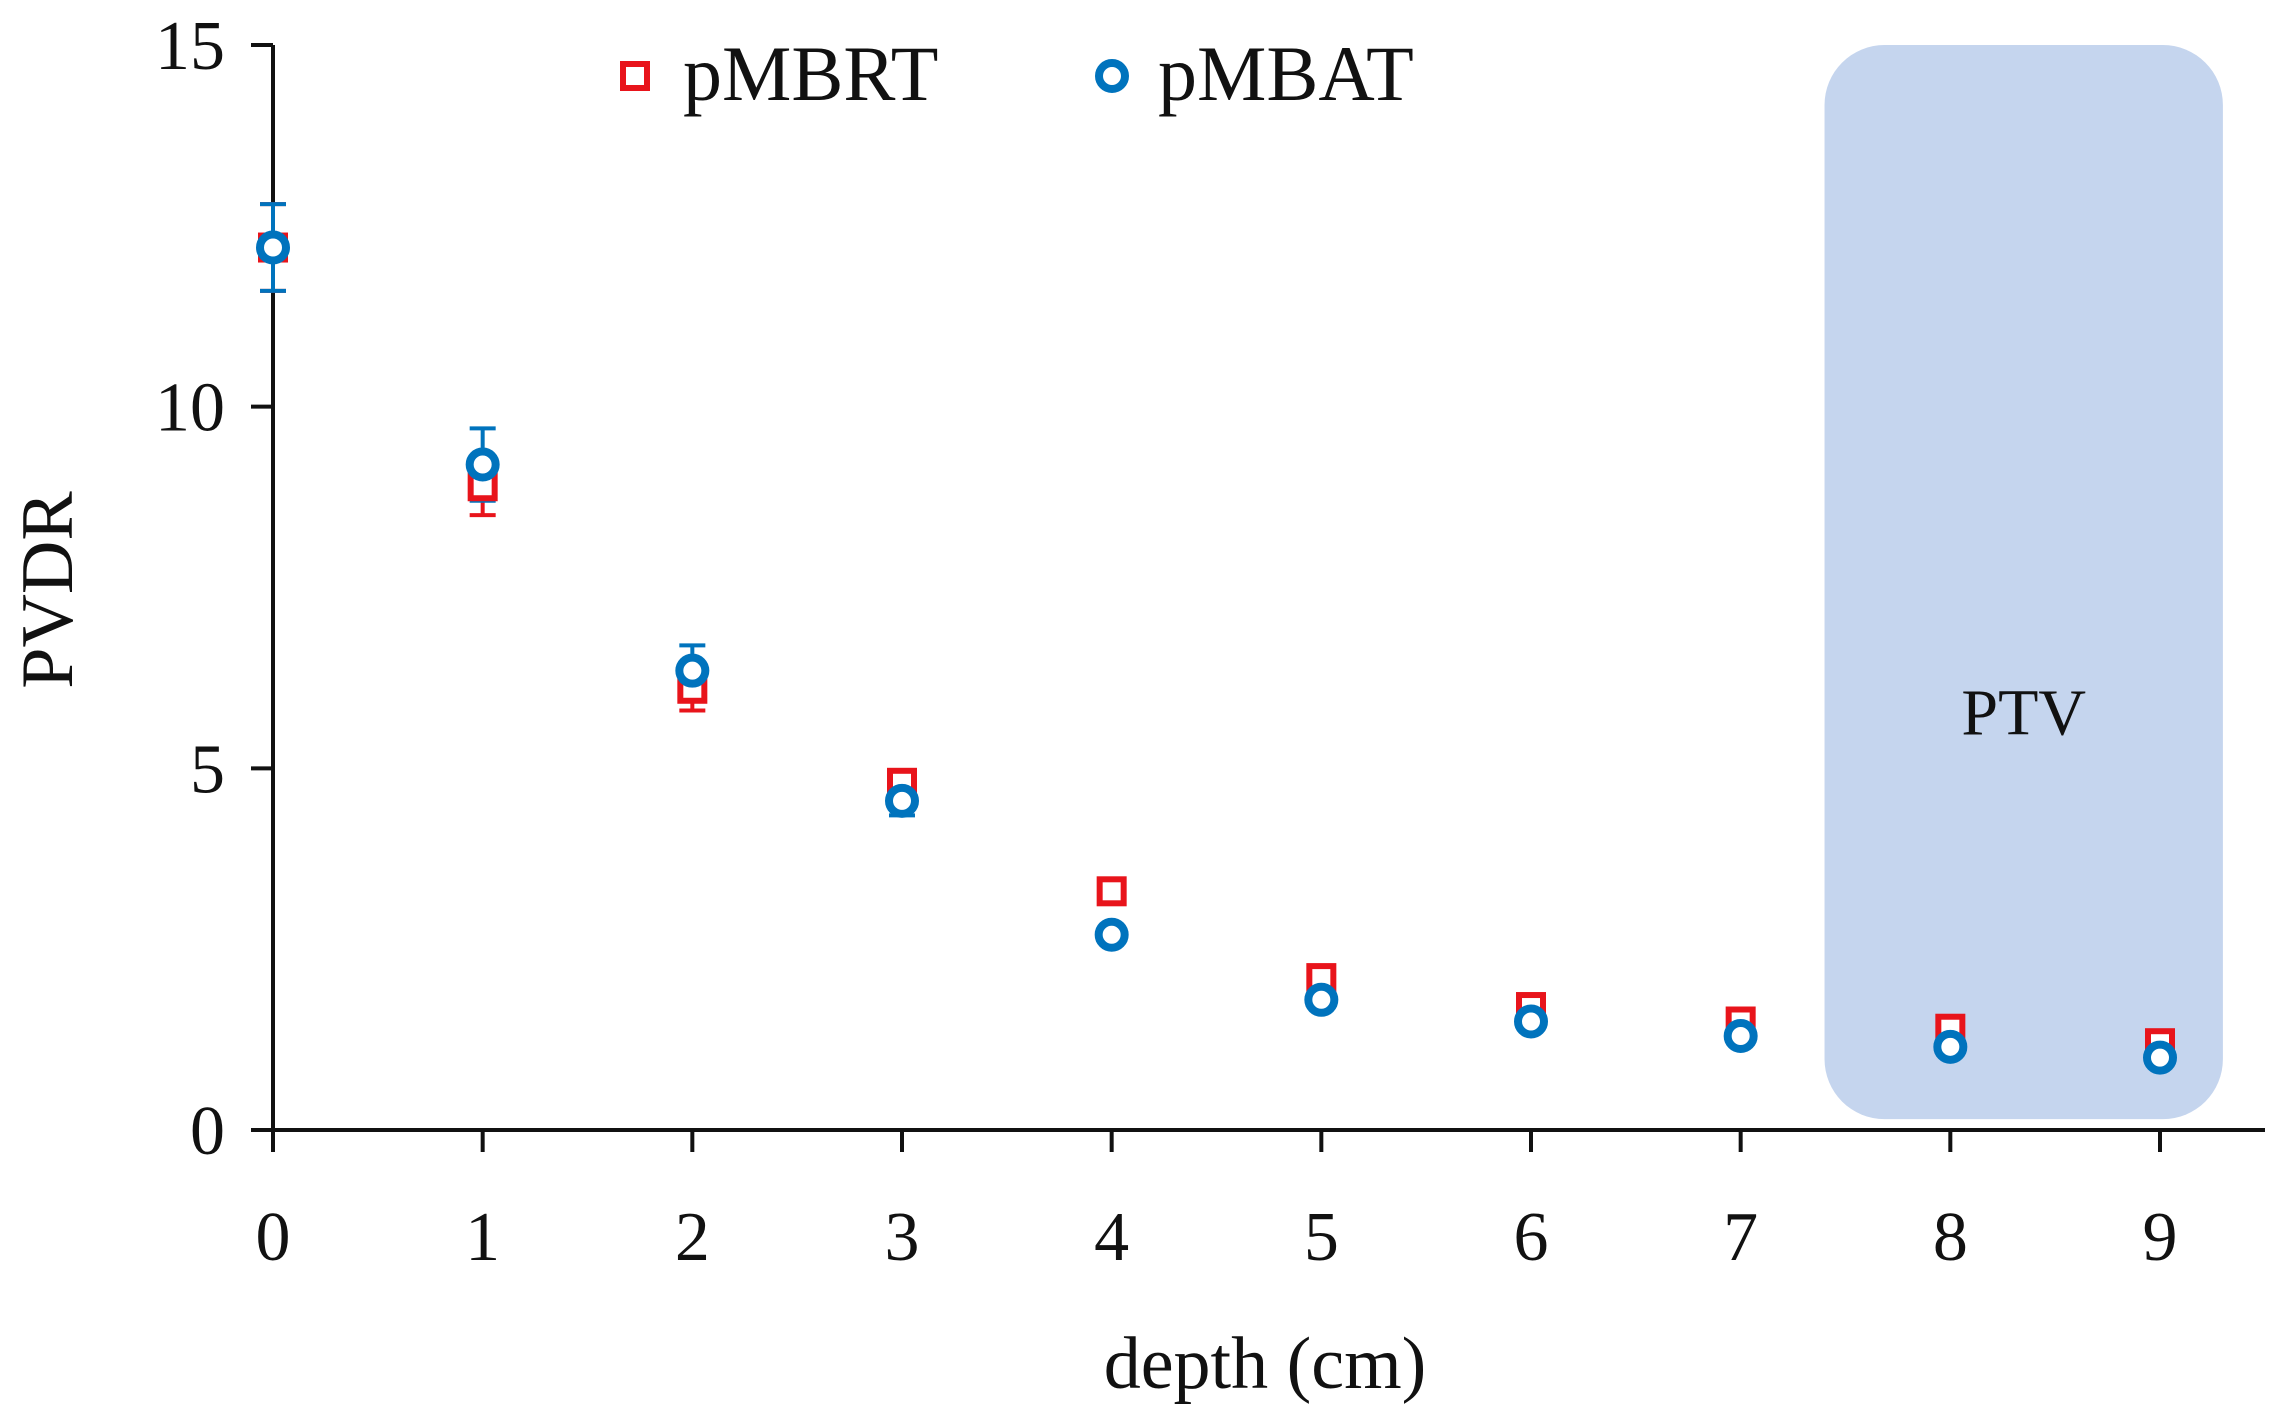 The height and width of the screenshot is (1425, 2269). Describe the element at coordinates (1111, 1237) in the screenshot. I see `x-tick-label: 4` at that location.